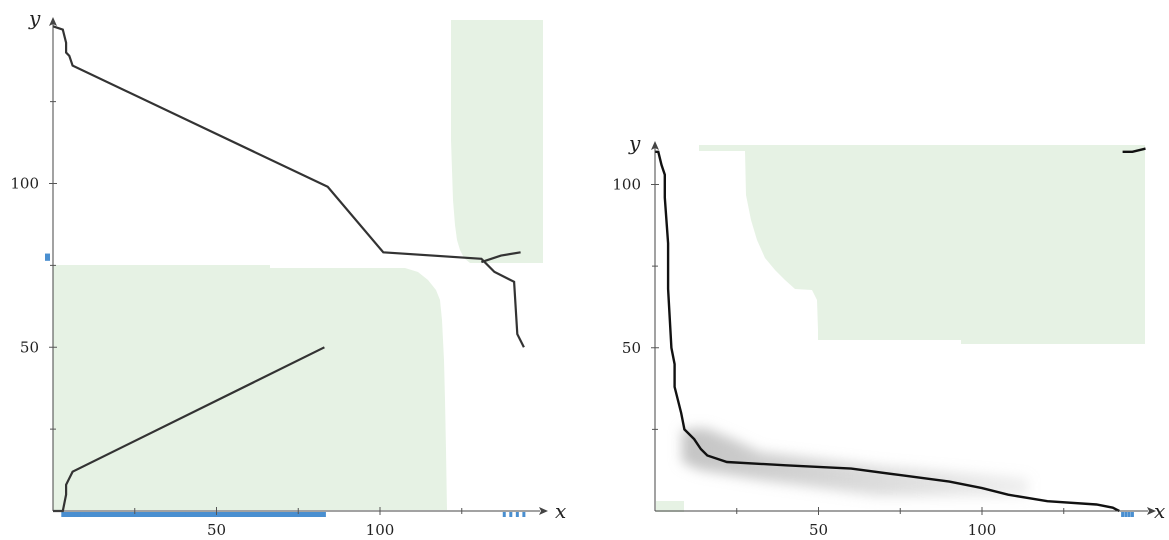  What do you see at coordinates (34, 18) in the screenshot?
I see `left-y-axis-title: y` at bounding box center [34, 18].